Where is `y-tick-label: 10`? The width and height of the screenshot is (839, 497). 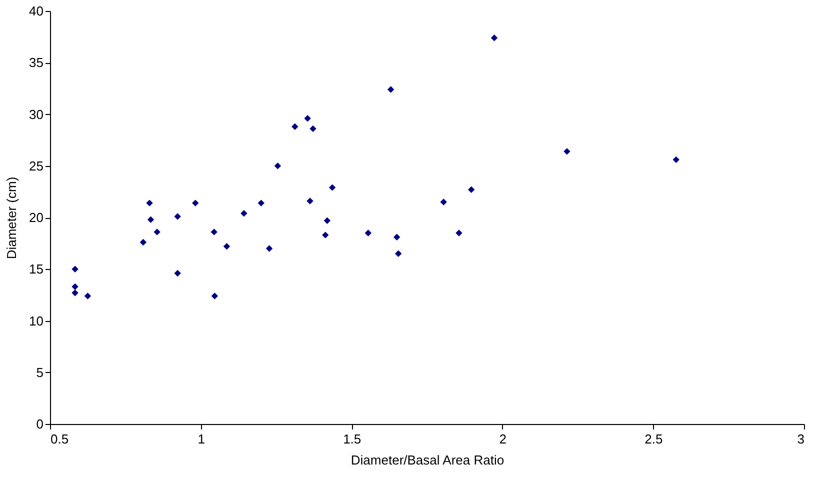
y-tick-label: 10 is located at coordinates (36, 320).